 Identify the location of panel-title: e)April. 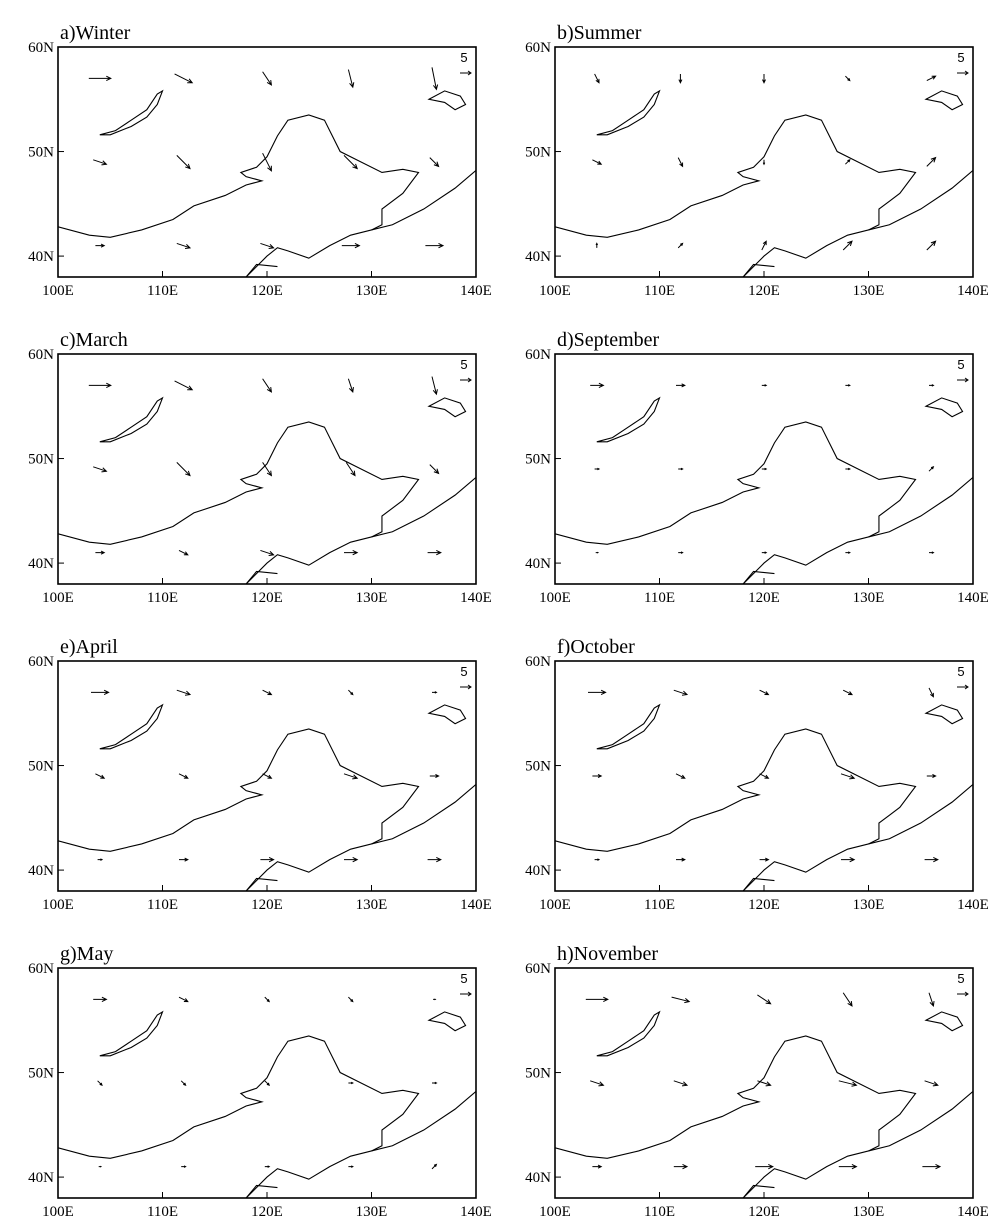
(89, 647).